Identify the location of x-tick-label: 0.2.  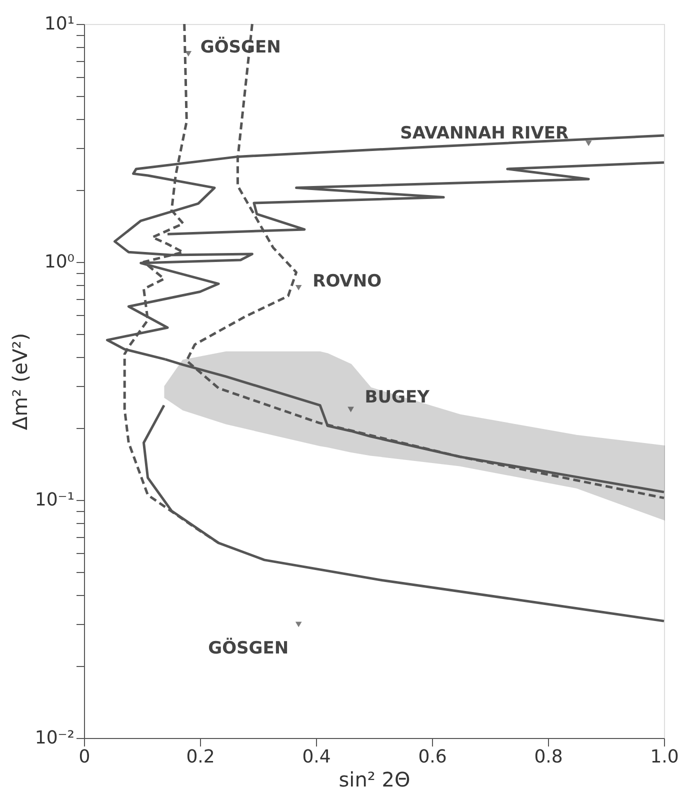
(200, 757).